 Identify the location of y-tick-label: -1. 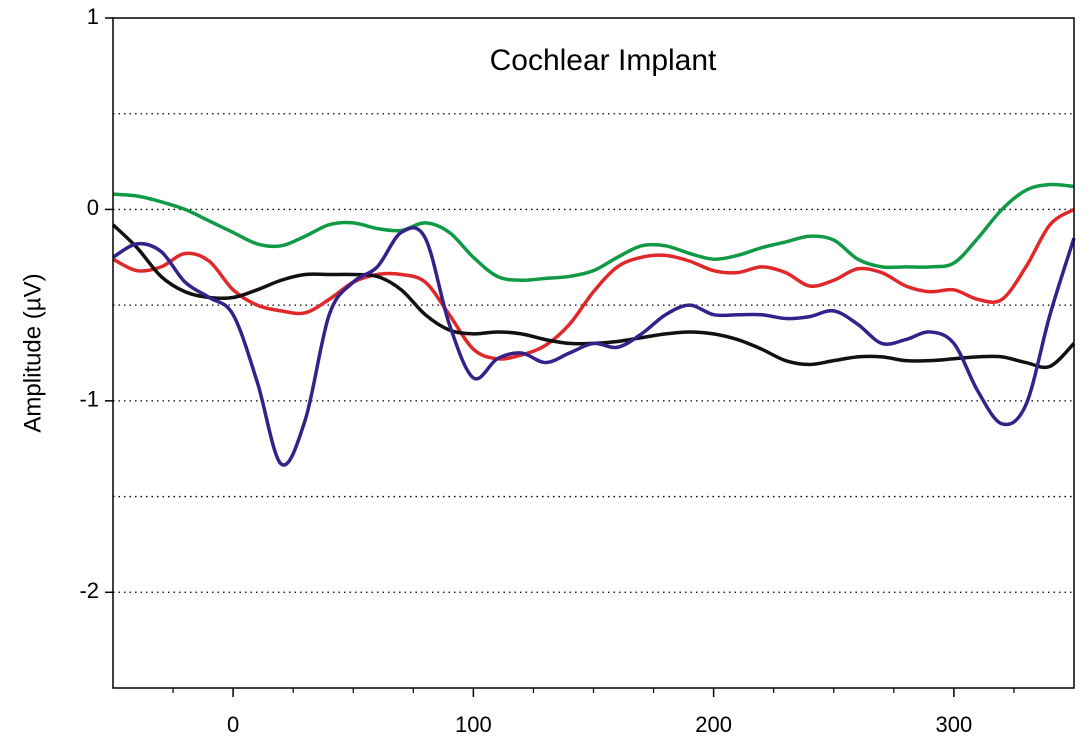
(89, 399).